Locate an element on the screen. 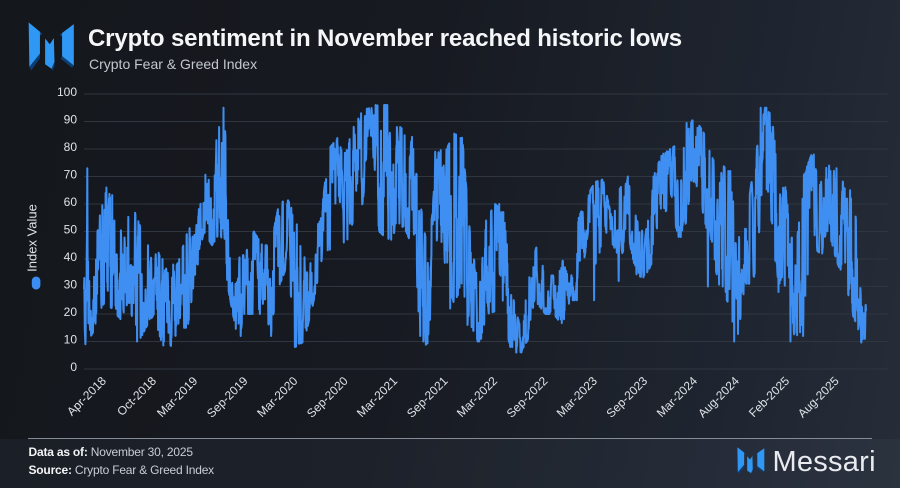 The height and width of the screenshot is (488, 900). svg-text: 100 is located at coordinates (67, 92).